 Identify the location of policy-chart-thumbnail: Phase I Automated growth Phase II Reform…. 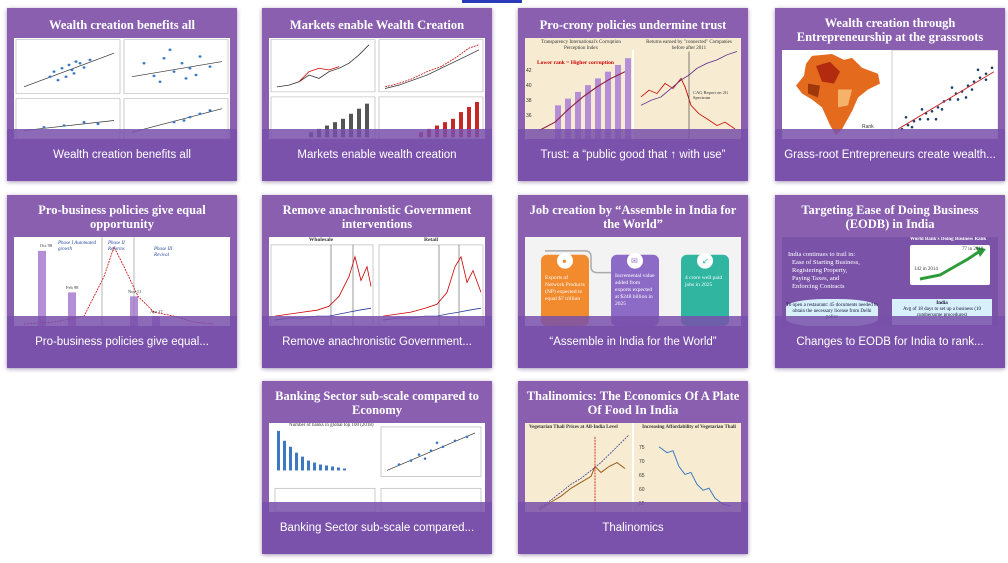
(122, 281).